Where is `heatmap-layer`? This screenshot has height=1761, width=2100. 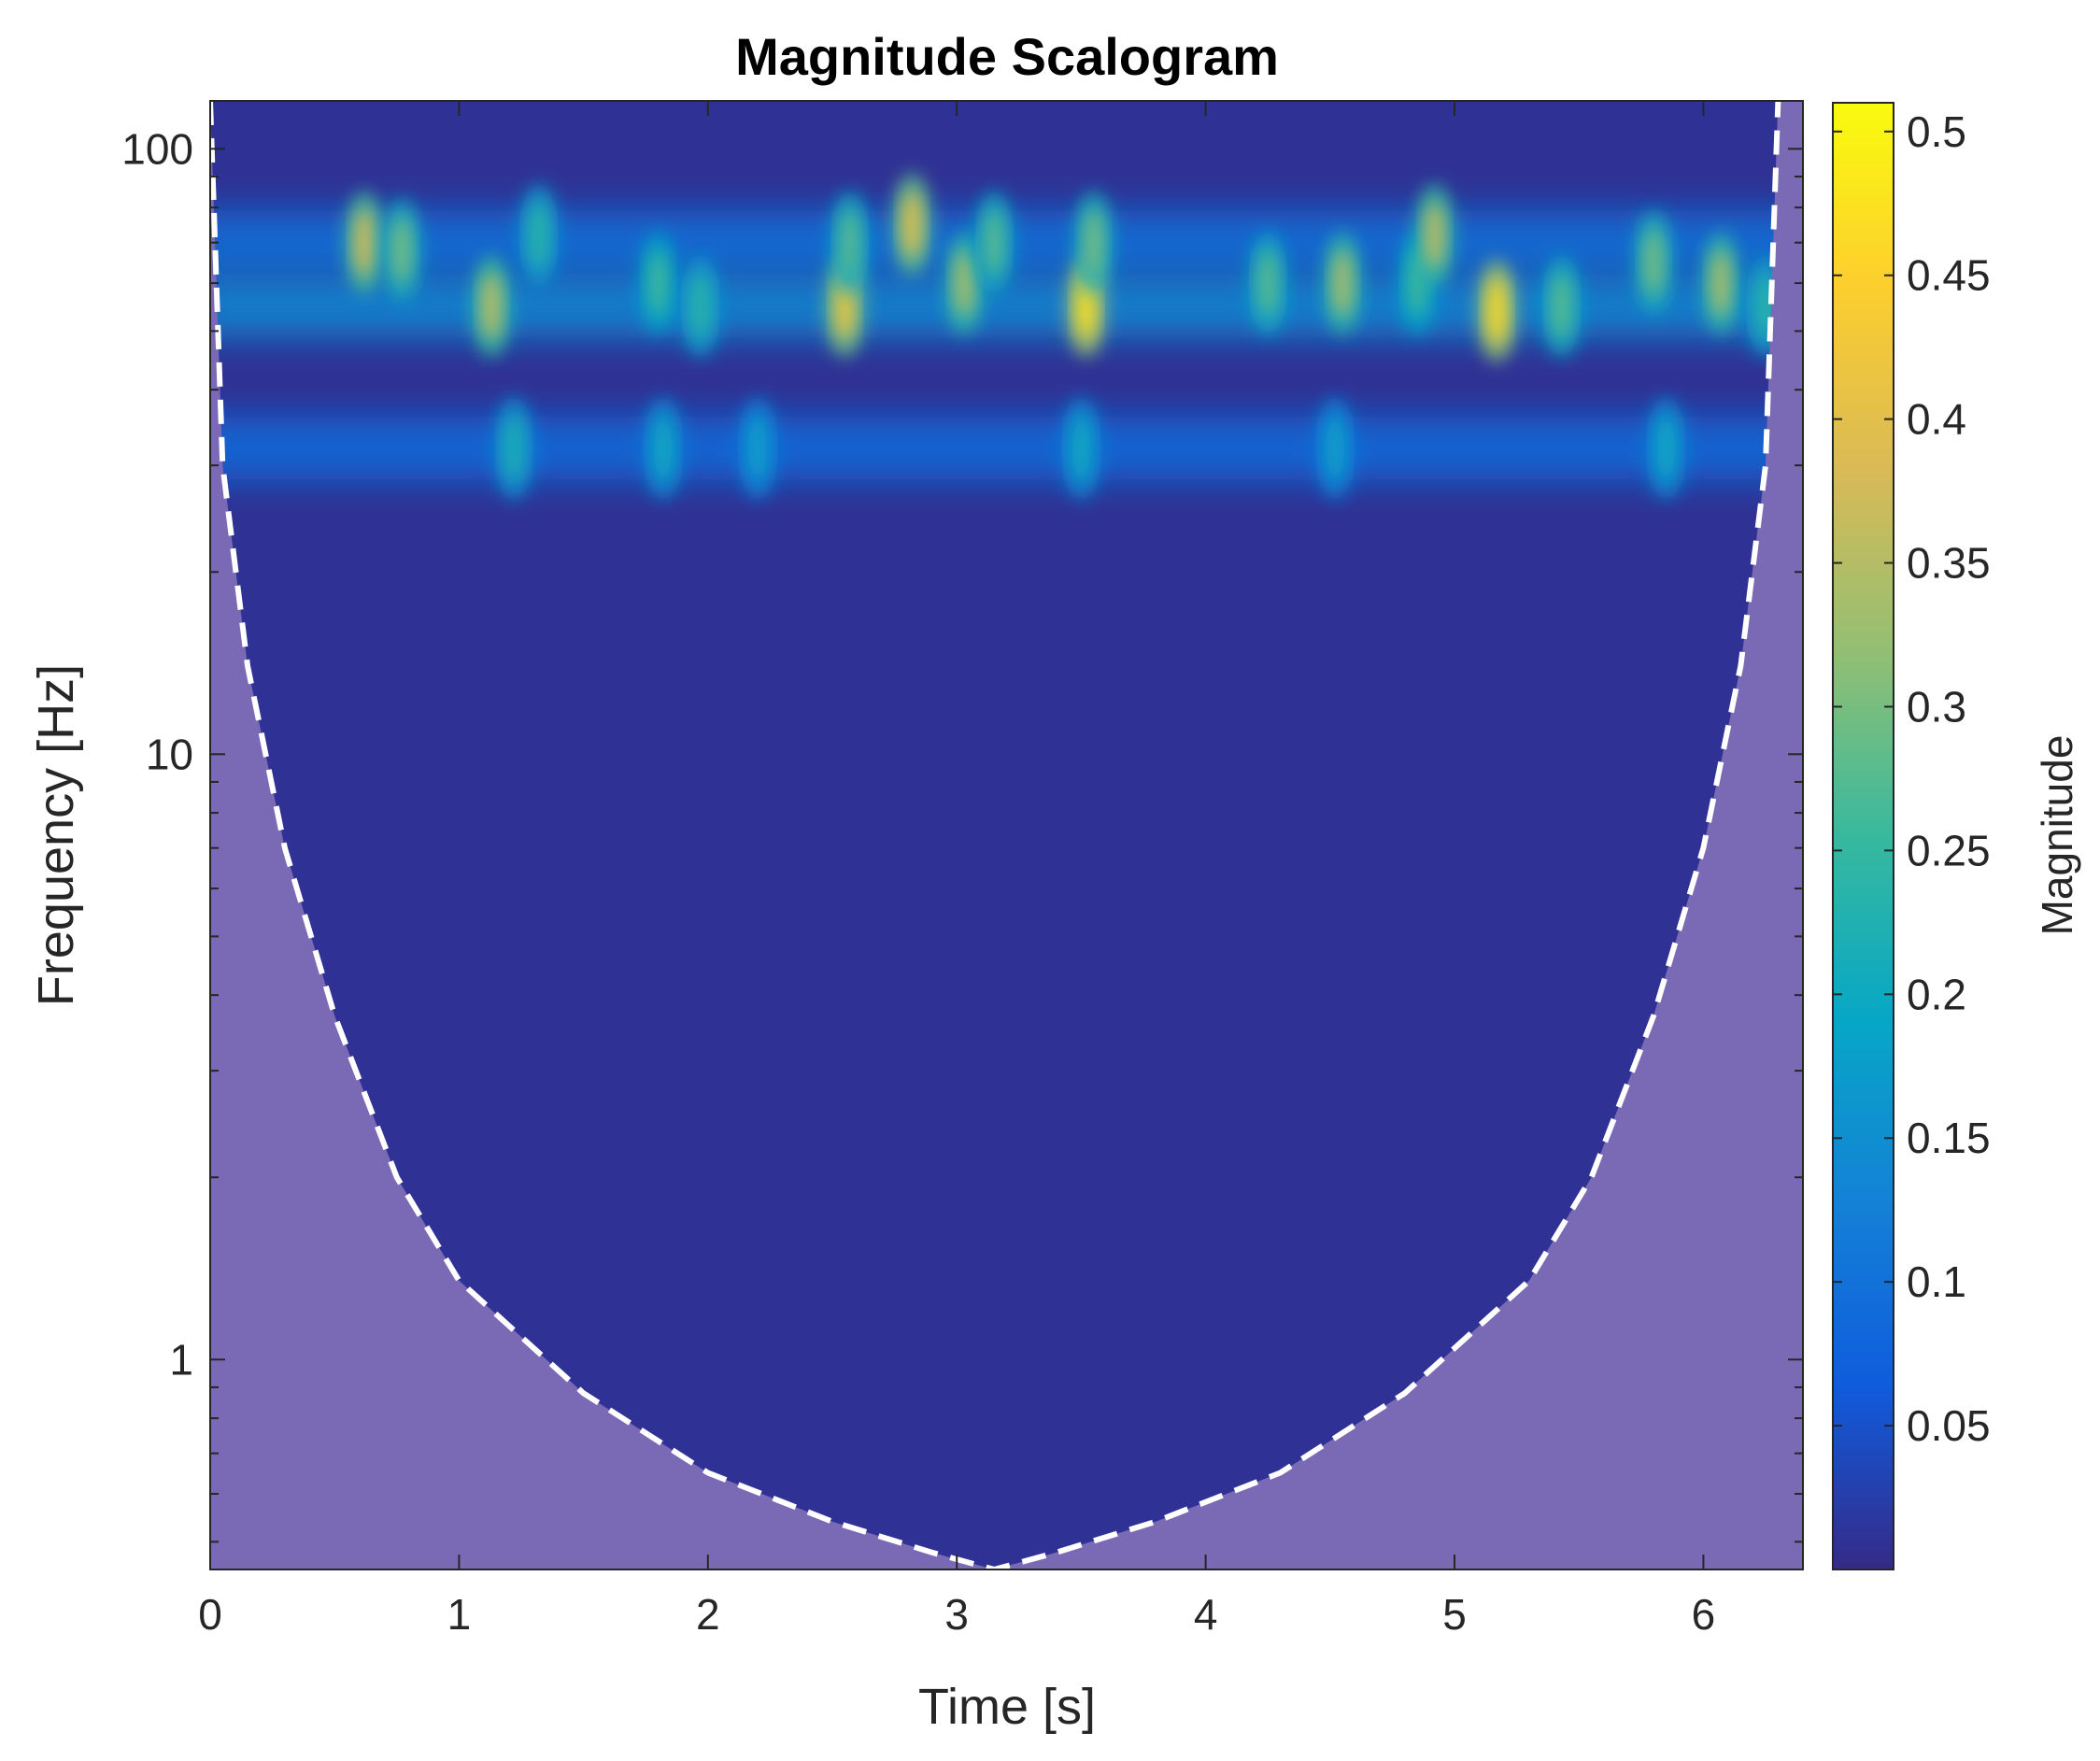
heatmap-layer is located at coordinates (1007, 337).